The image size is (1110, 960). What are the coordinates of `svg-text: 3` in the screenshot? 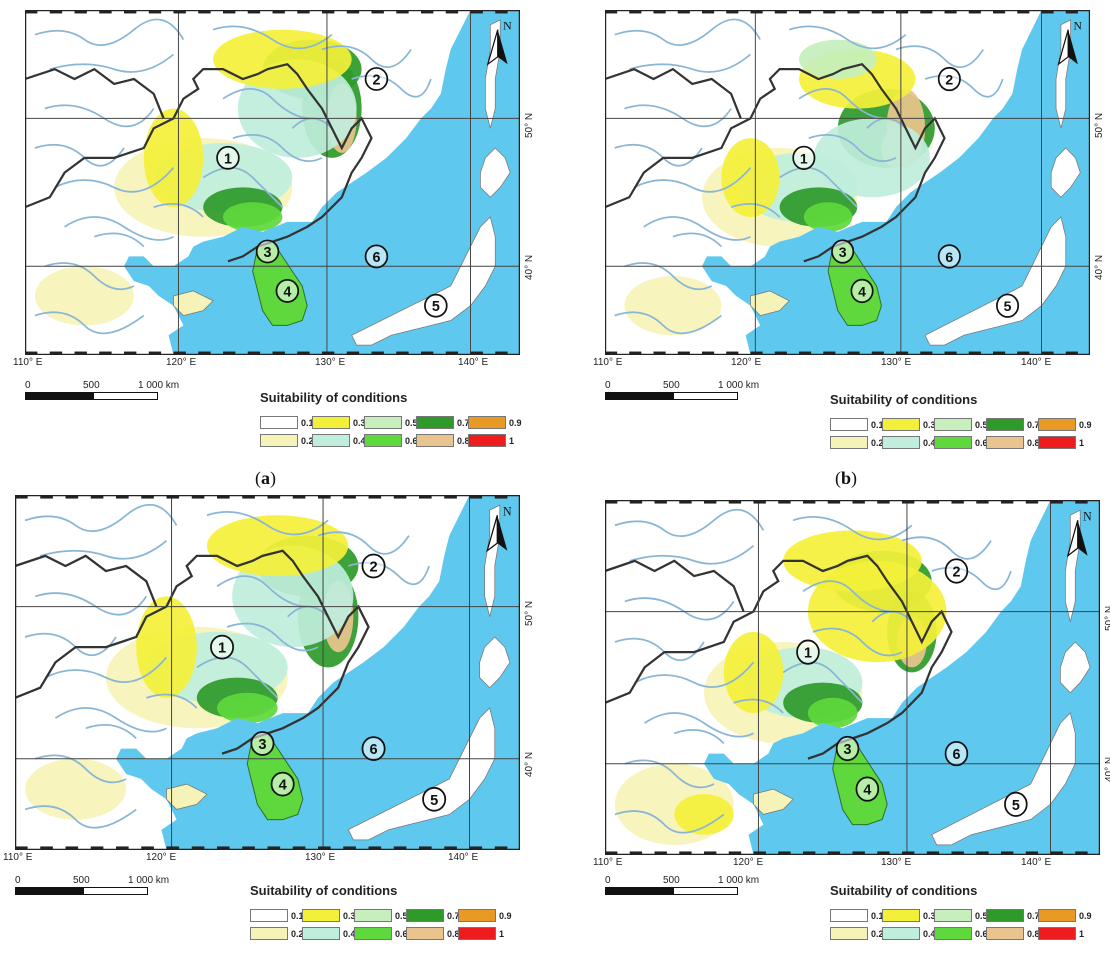 It's located at (262, 745).